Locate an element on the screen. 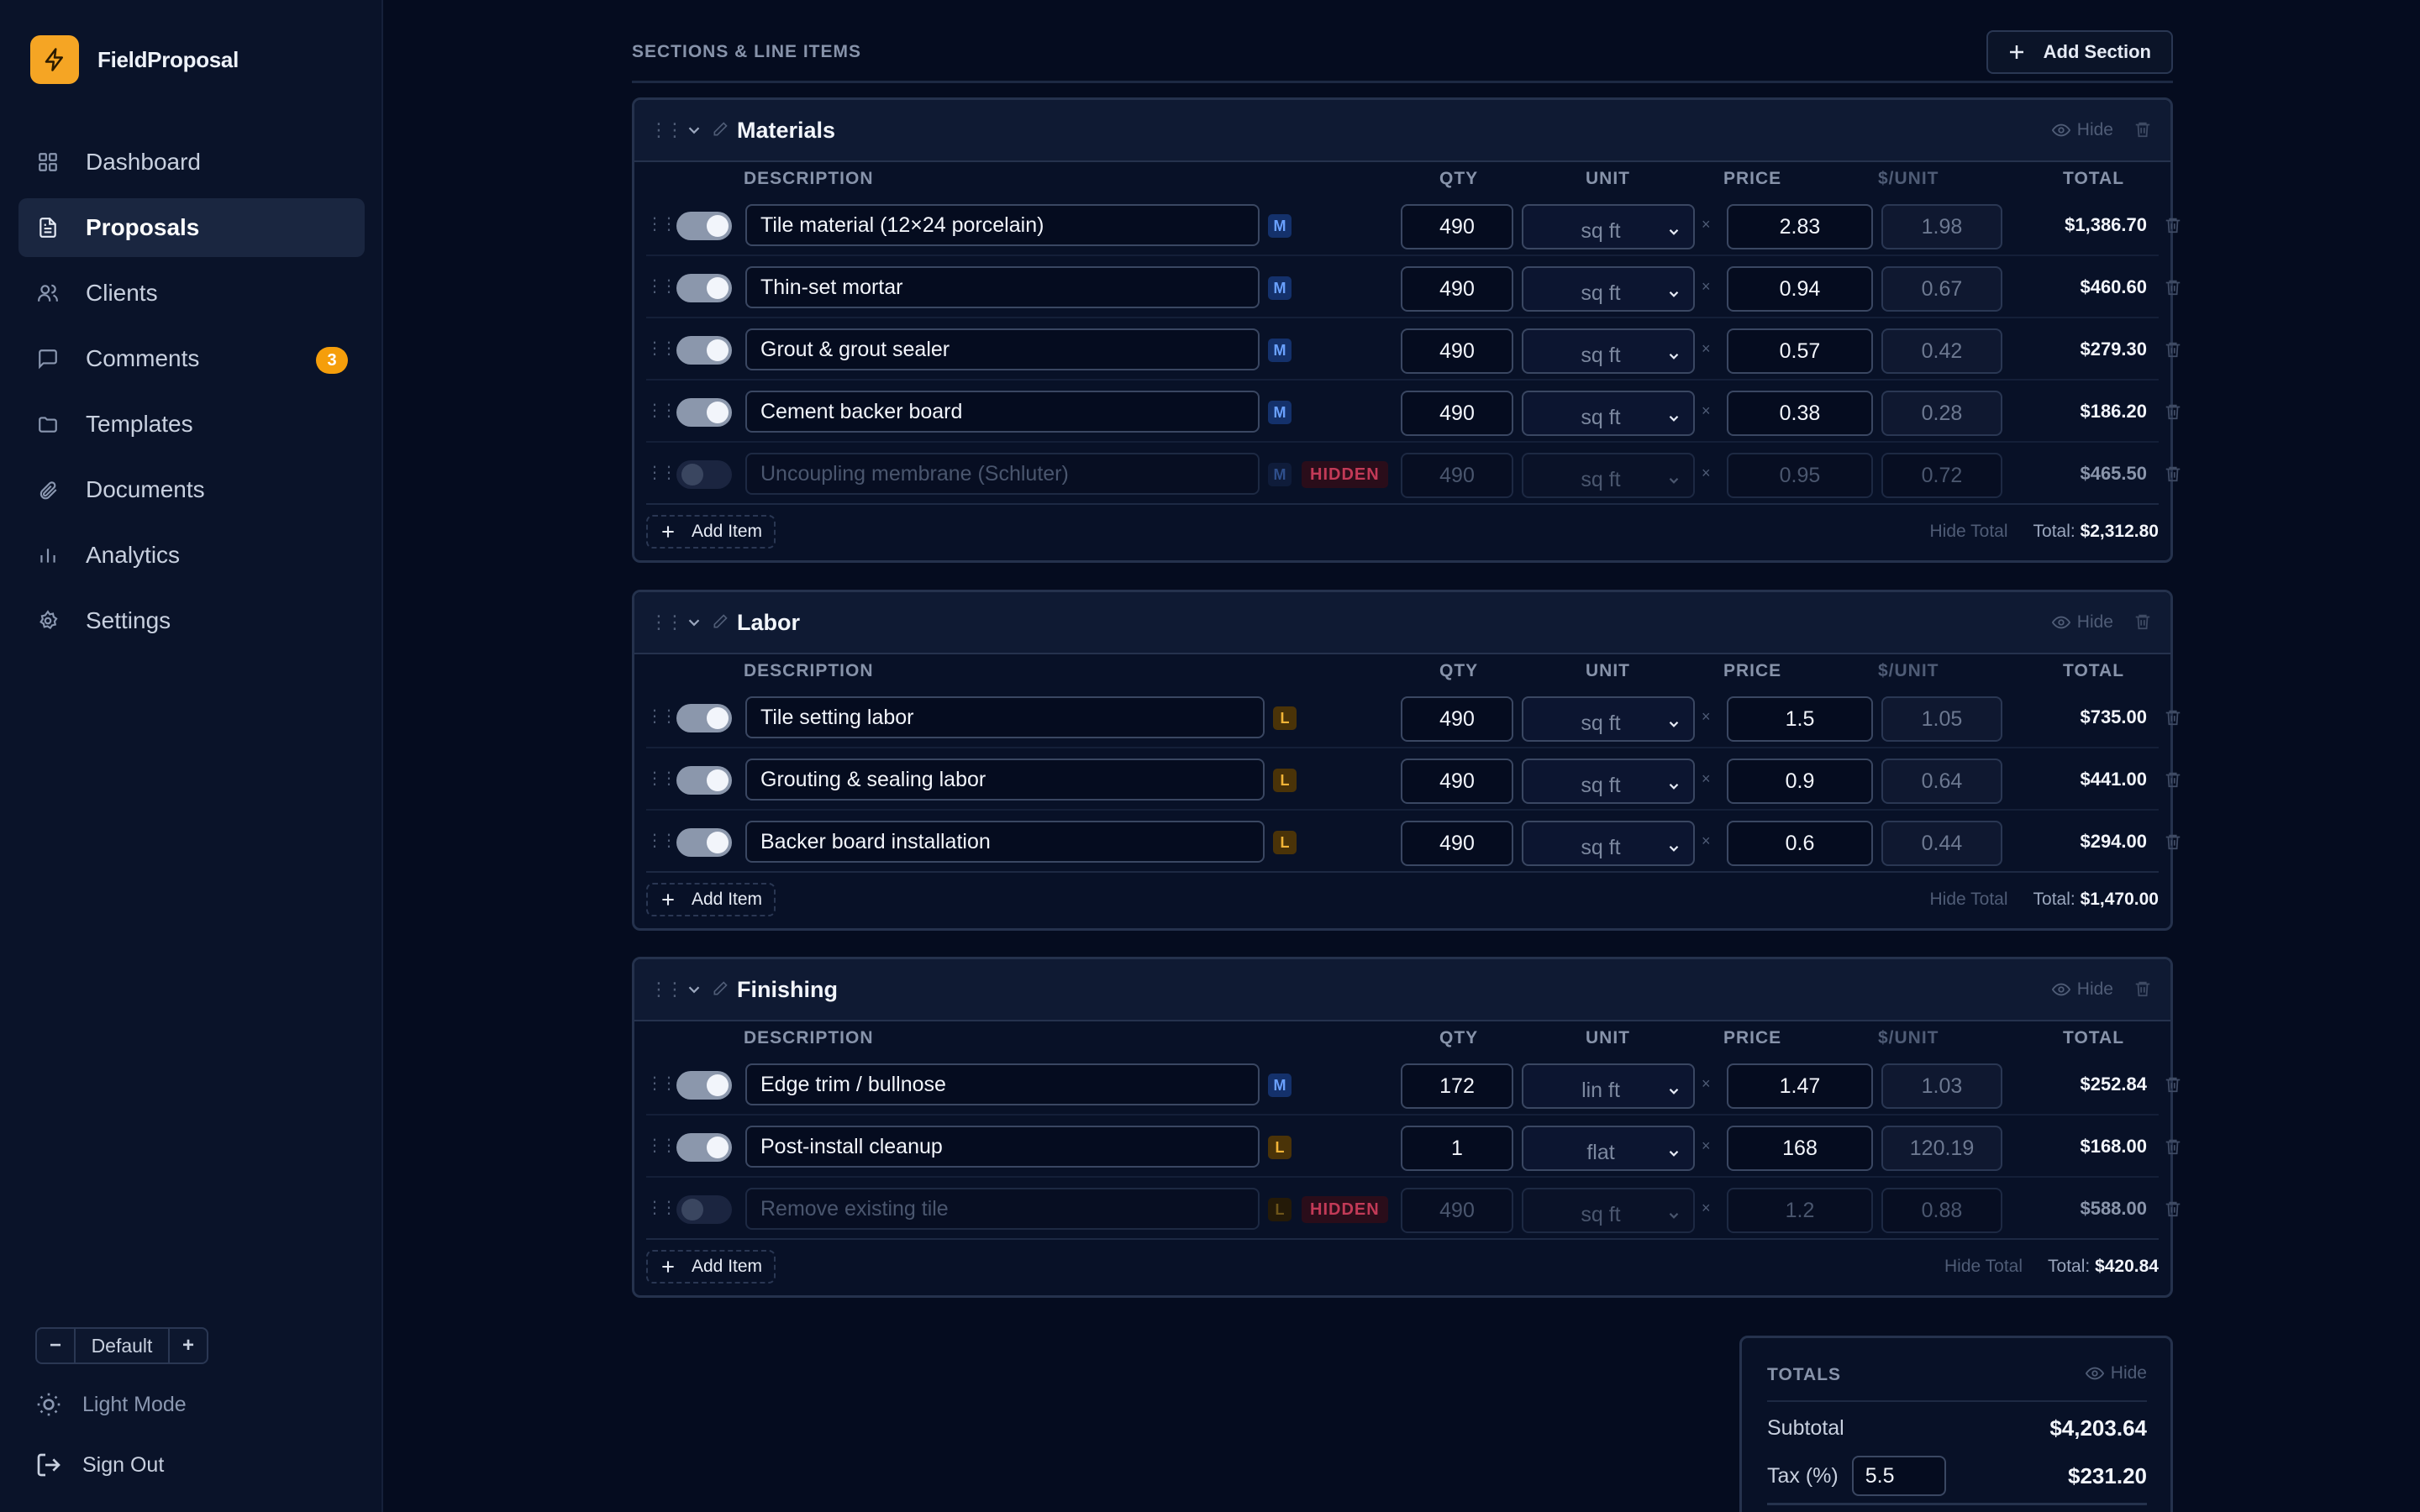 The width and height of the screenshot is (2420, 1512). item-price-input: 0.38 is located at coordinates (1800, 413).